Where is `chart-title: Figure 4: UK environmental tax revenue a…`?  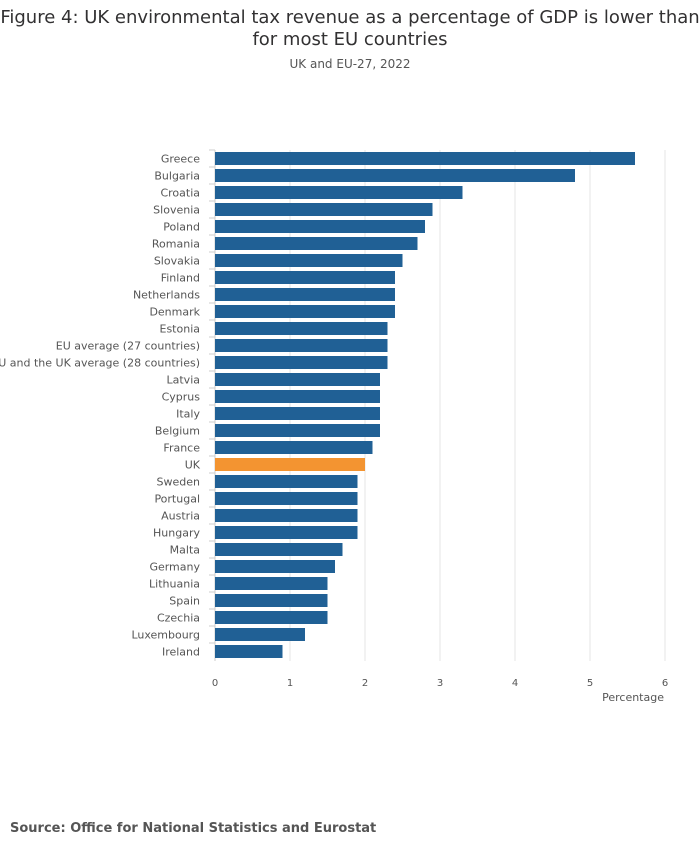
chart-title: Figure 4: UK environmental tax revenue a… is located at coordinates (350, 28).